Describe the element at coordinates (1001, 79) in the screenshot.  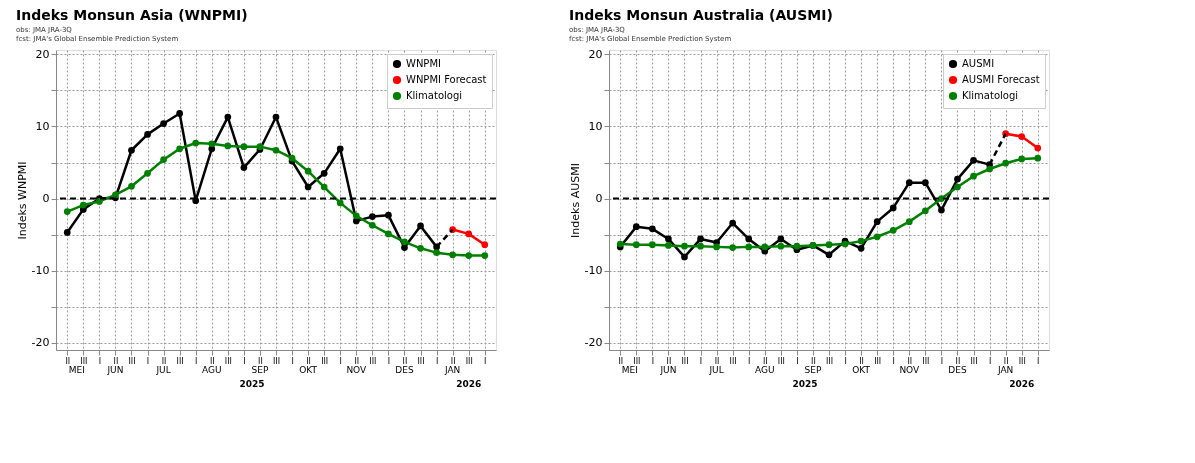
I see `legend-label: AUSMI Forecast` at that location.